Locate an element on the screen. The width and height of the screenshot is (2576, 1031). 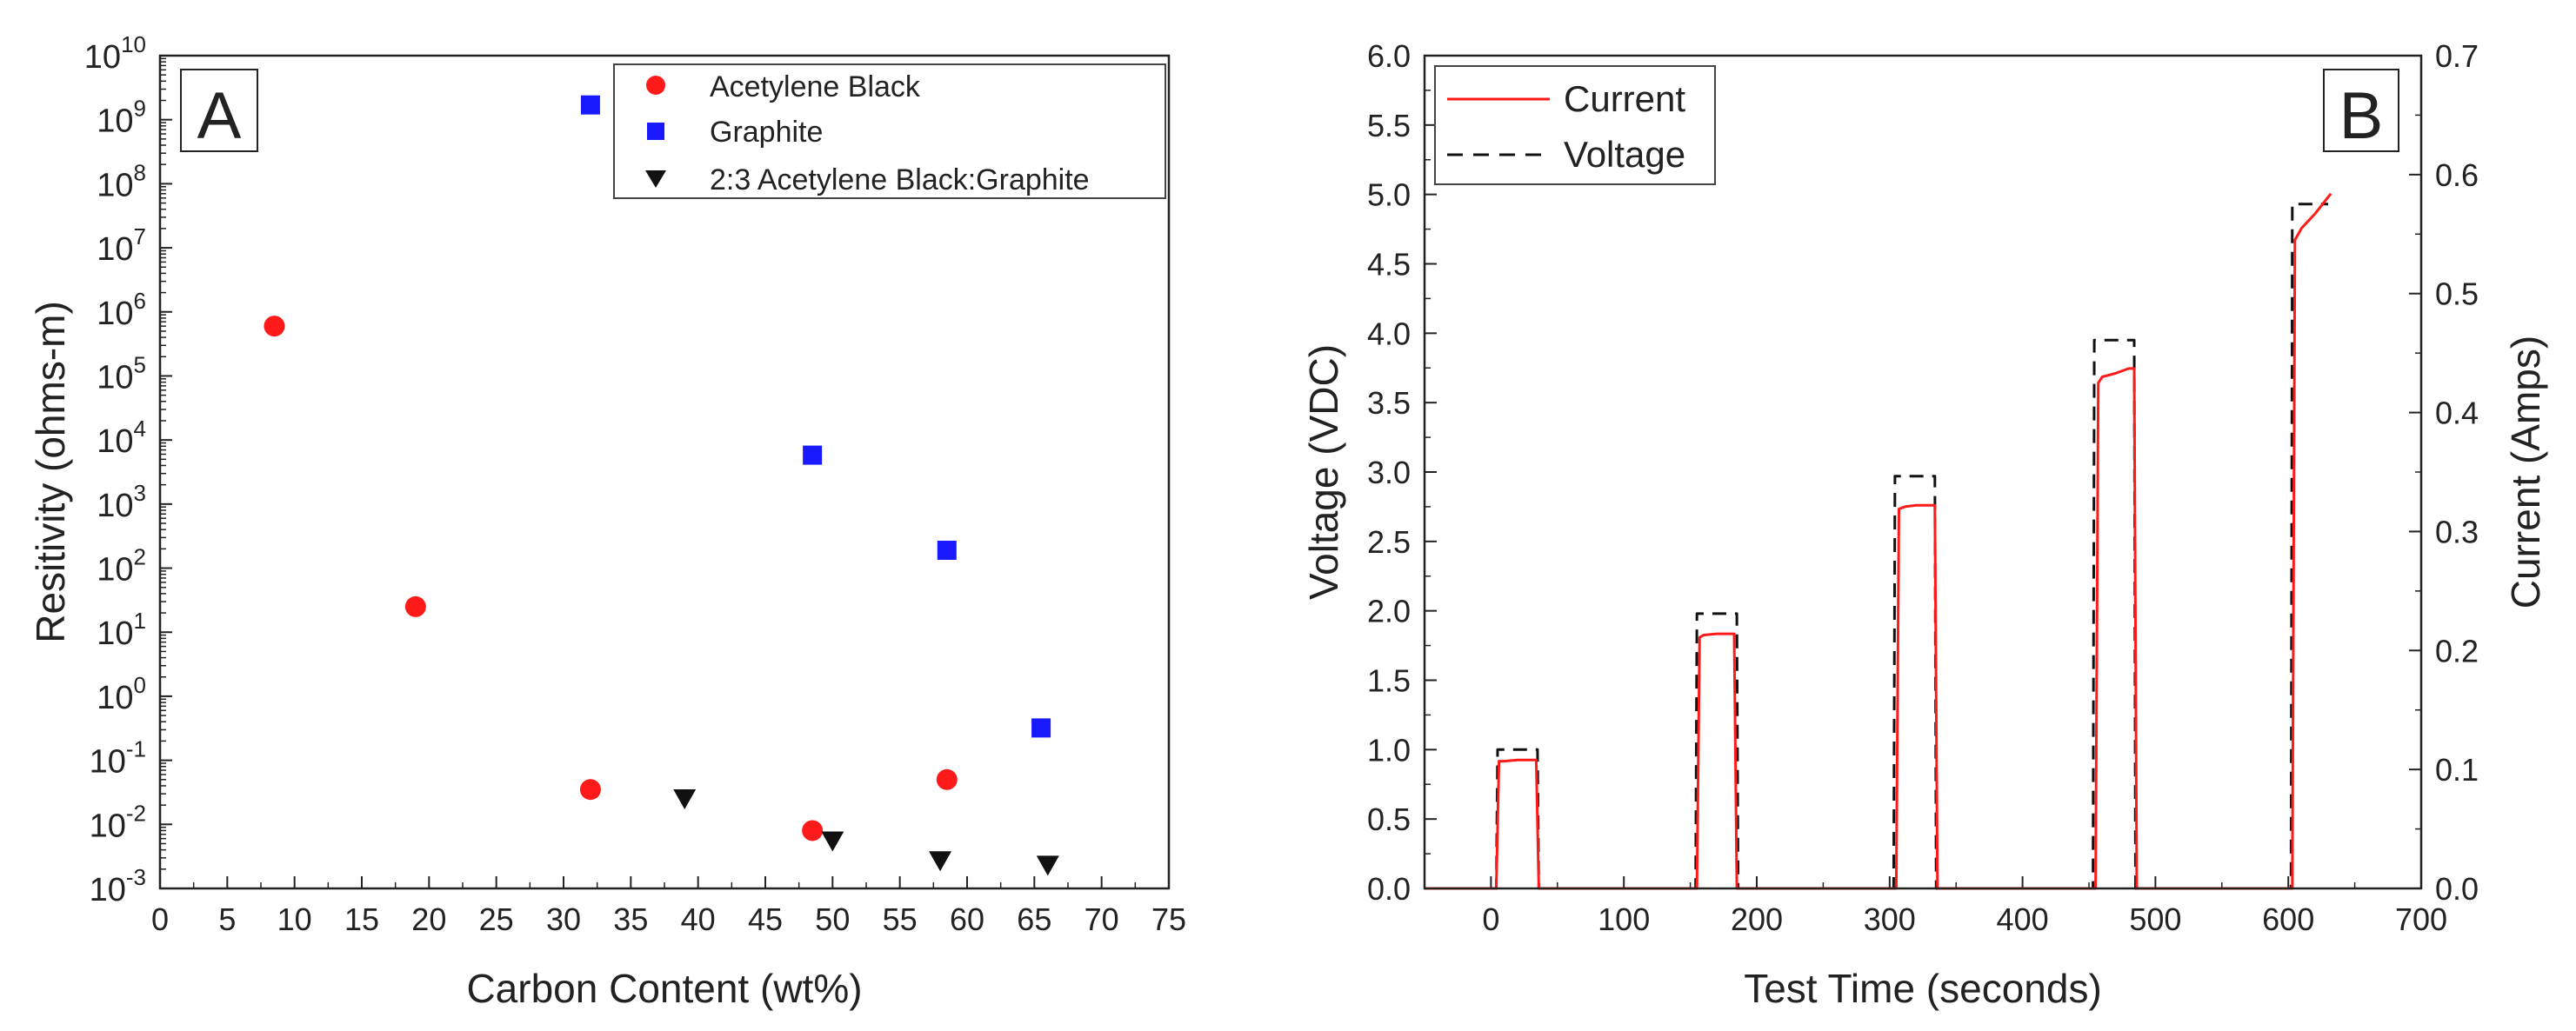
y-tick-label-right: 0.2 is located at coordinates (2457, 650).